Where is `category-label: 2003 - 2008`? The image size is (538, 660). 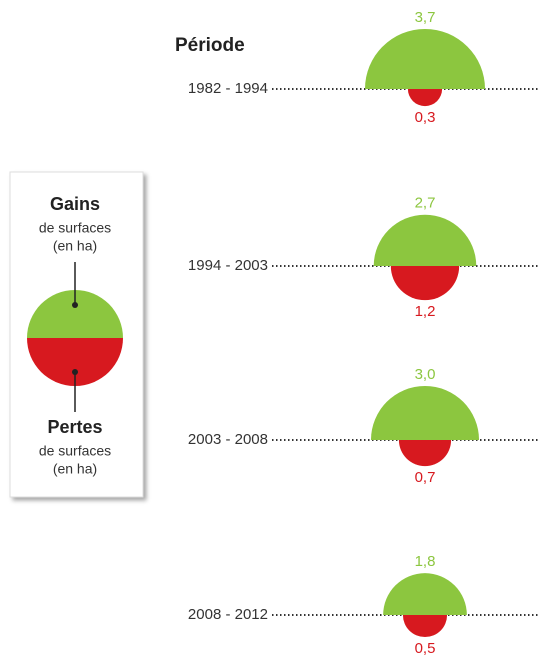 category-label: 2003 - 2008 is located at coordinates (228, 439).